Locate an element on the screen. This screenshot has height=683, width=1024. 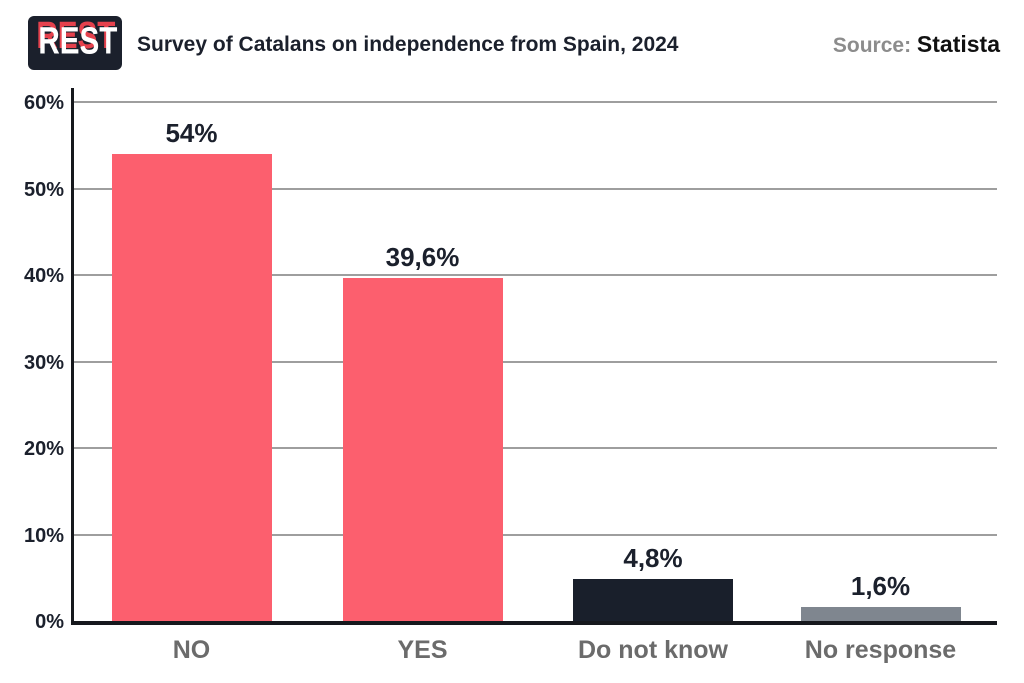
bar-value-label: 1,6% is located at coordinates (880, 586).